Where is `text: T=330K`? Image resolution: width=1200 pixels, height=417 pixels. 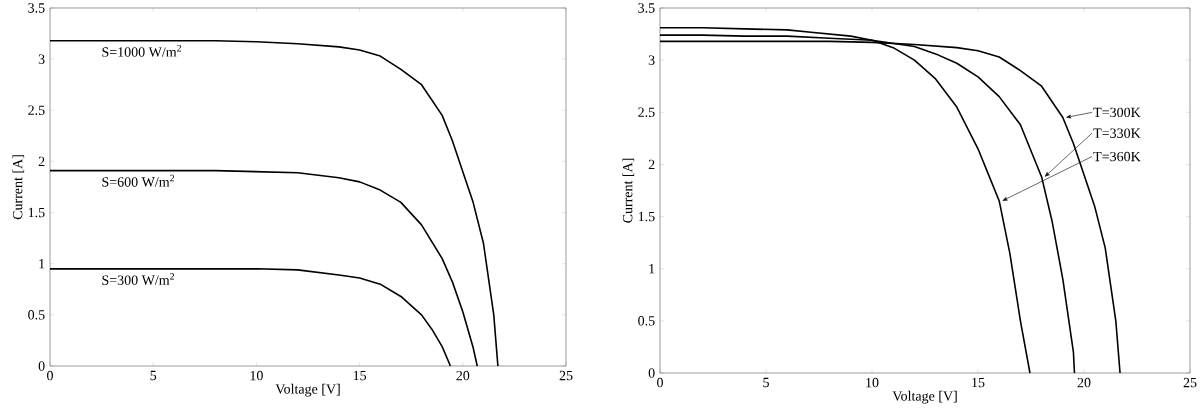
text: T=330K is located at coordinates (1117, 133).